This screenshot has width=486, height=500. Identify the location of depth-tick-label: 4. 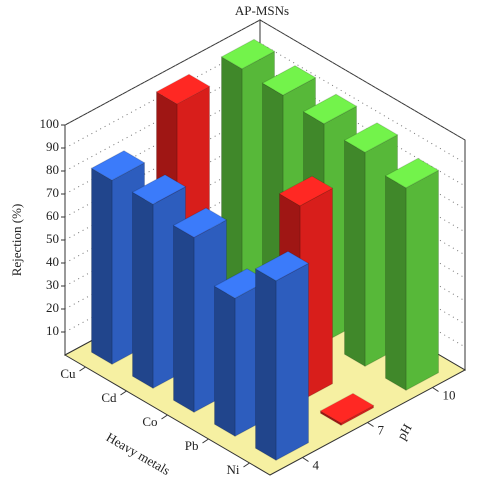
(316, 464).